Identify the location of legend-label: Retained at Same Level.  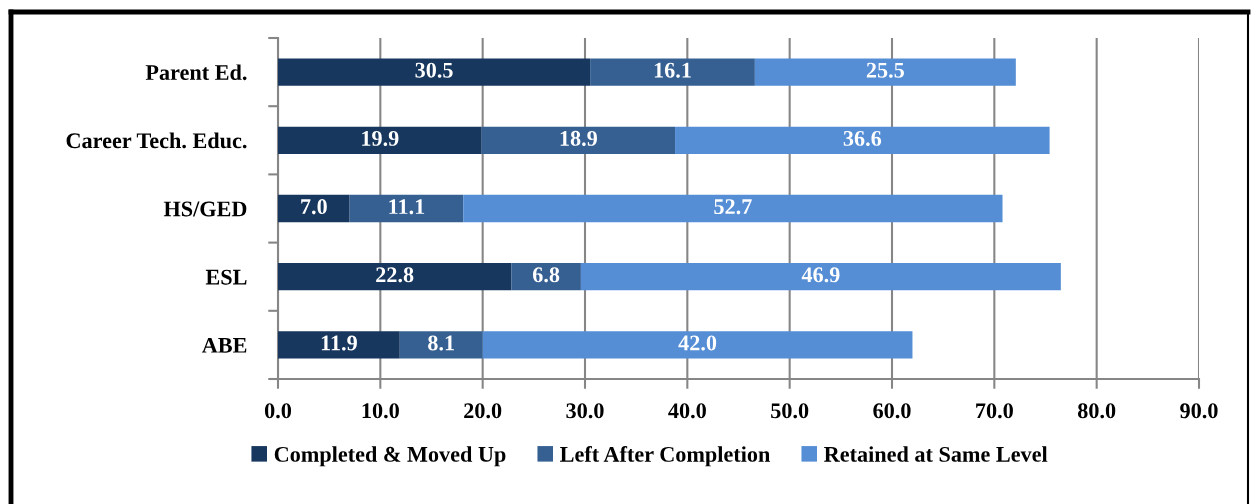
(936, 454).